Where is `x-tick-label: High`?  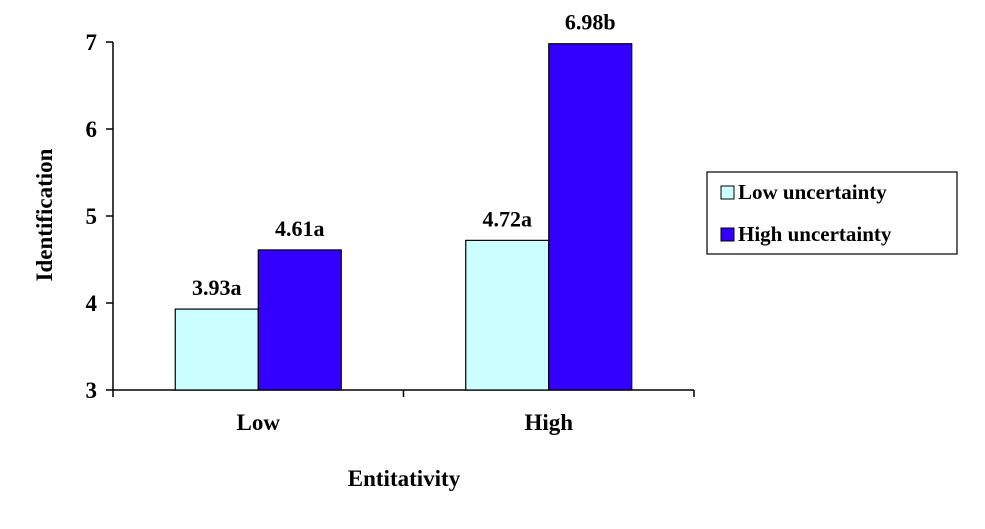
x-tick-label: High is located at coordinates (548, 422).